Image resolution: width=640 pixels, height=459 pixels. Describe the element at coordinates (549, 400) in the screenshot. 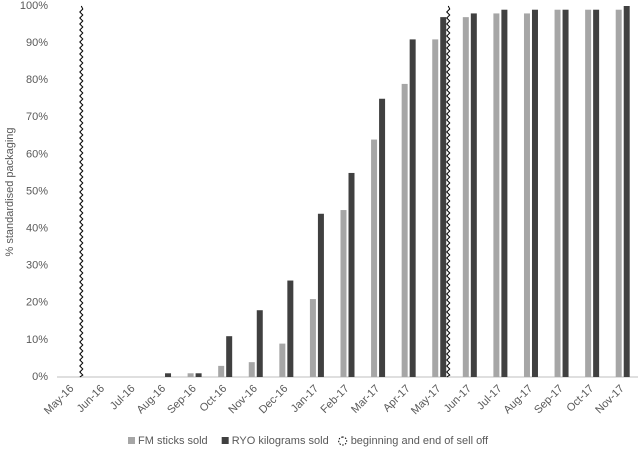

I see `x-tick-label: Sep-17` at that location.